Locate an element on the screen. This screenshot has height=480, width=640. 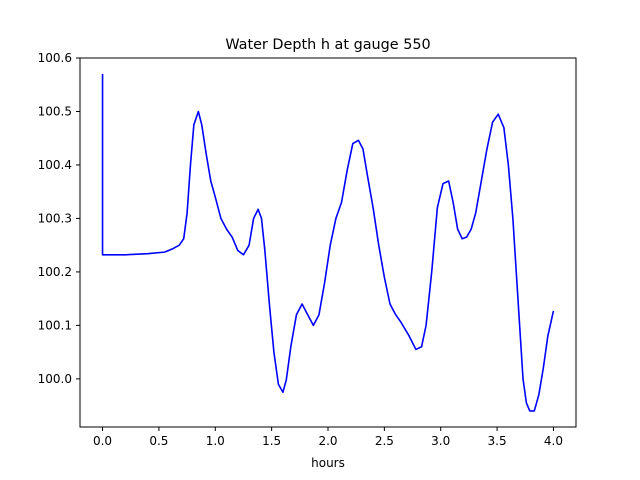
x-tick-label: 0.5 is located at coordinates (158, 441).